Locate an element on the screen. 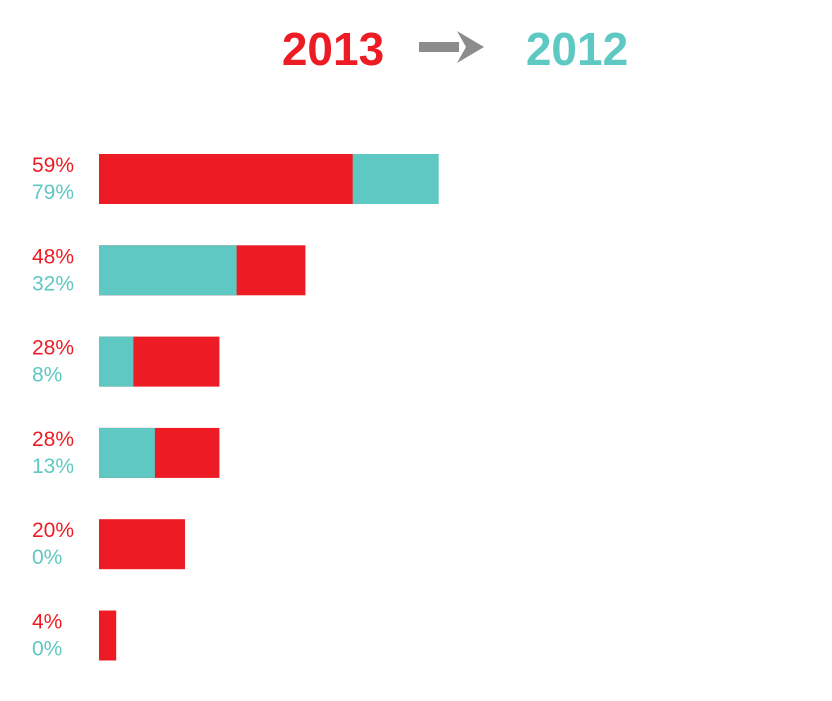  bar-row-5: 20%0% is located at coordinates (108, 544).